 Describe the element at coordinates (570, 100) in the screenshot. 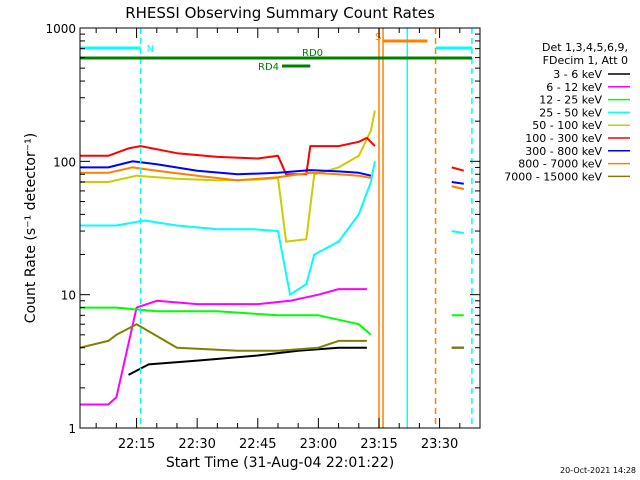

I see `legend-label: 12 - 25 keV` at that location.